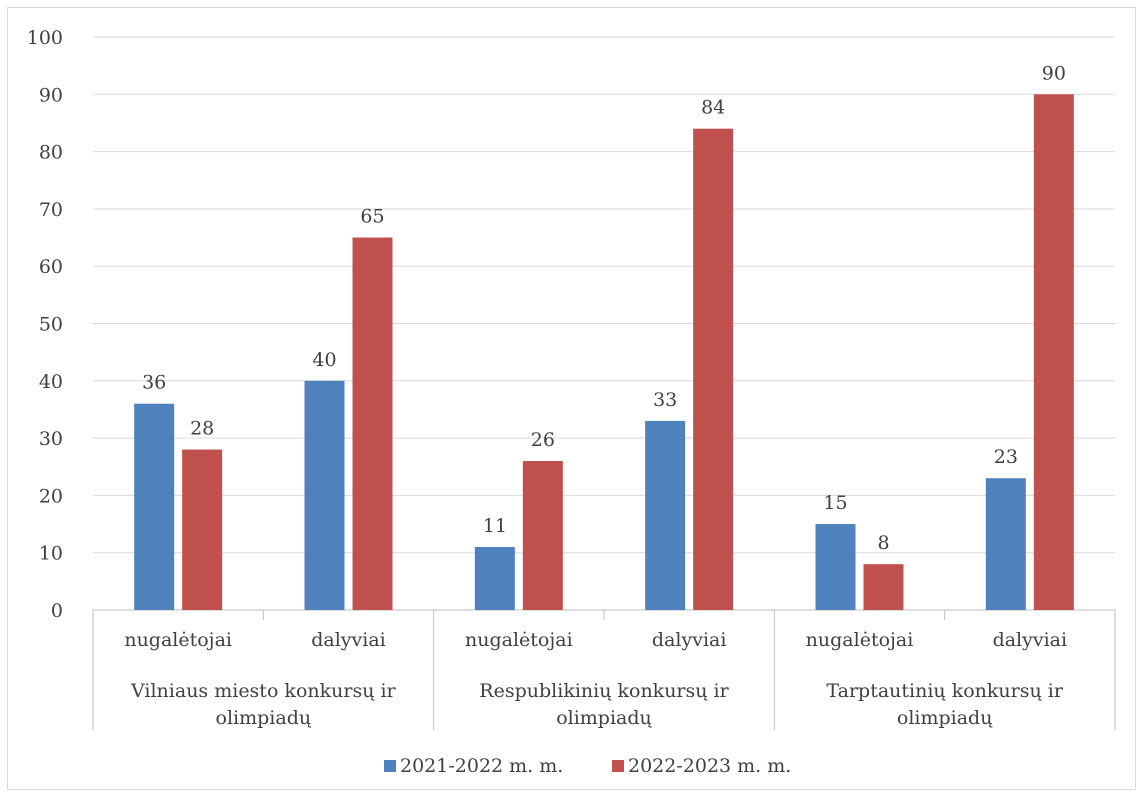  Describe the element at coordinates (665, 400) in the screenshot. I see `data-label: 33` at that location.